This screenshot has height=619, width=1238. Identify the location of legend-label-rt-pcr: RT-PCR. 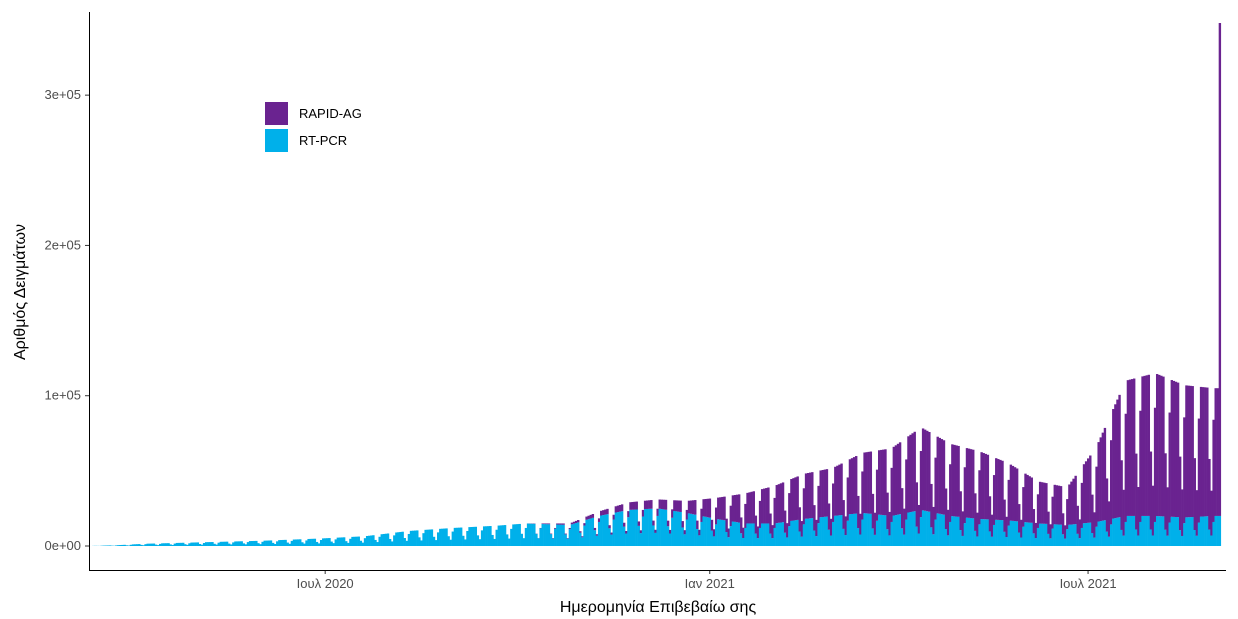
(323, 140).